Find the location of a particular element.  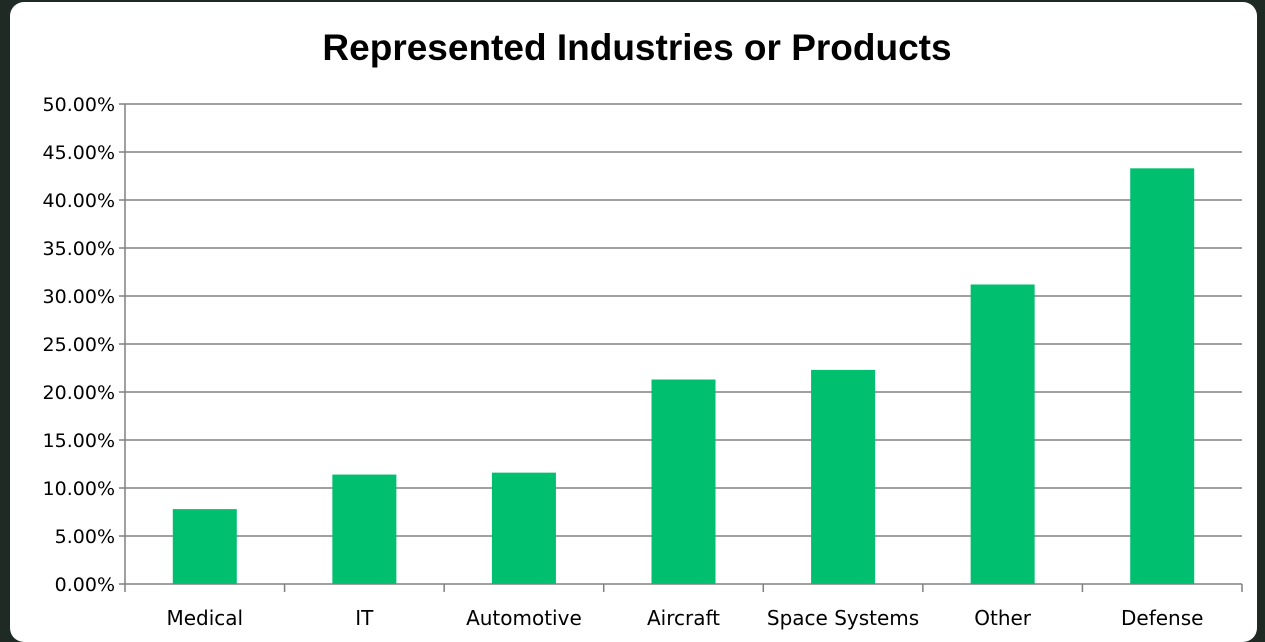

bar-it is located at coordinates (364, 529).